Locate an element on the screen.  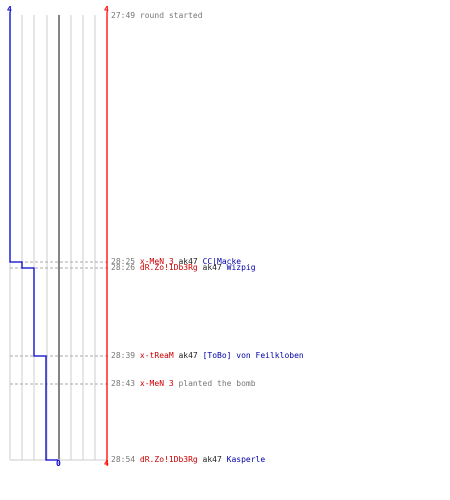
event-time: 28:26 is located at coordinates (123, 267).